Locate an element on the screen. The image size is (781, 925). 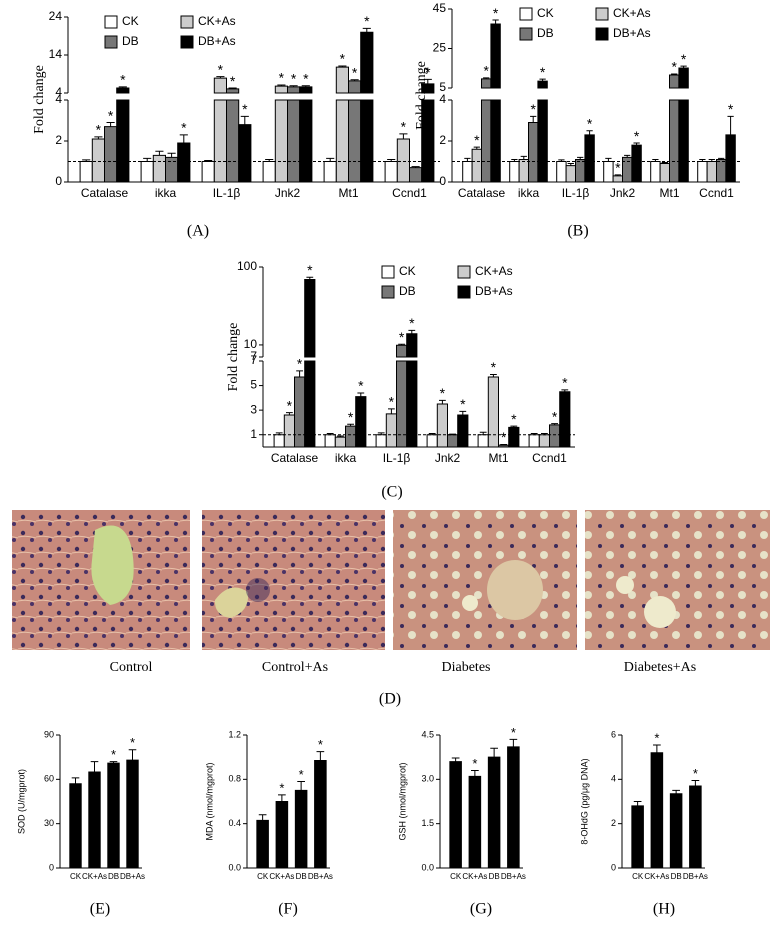
y-axis-label: GSH (nmol/mgprot) is located at coordinates (402, 801).